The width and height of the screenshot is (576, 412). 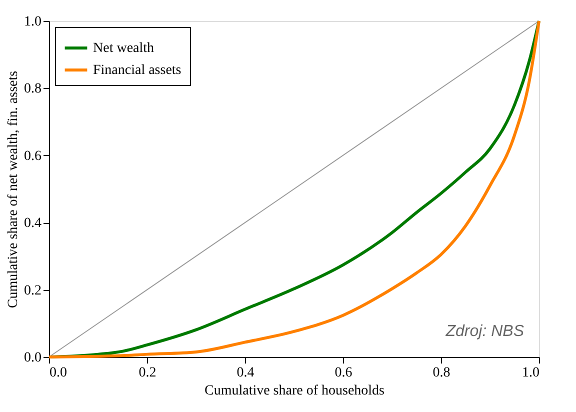 I want to click on x-tick-label: 0.0, so click(x=58, y=373).